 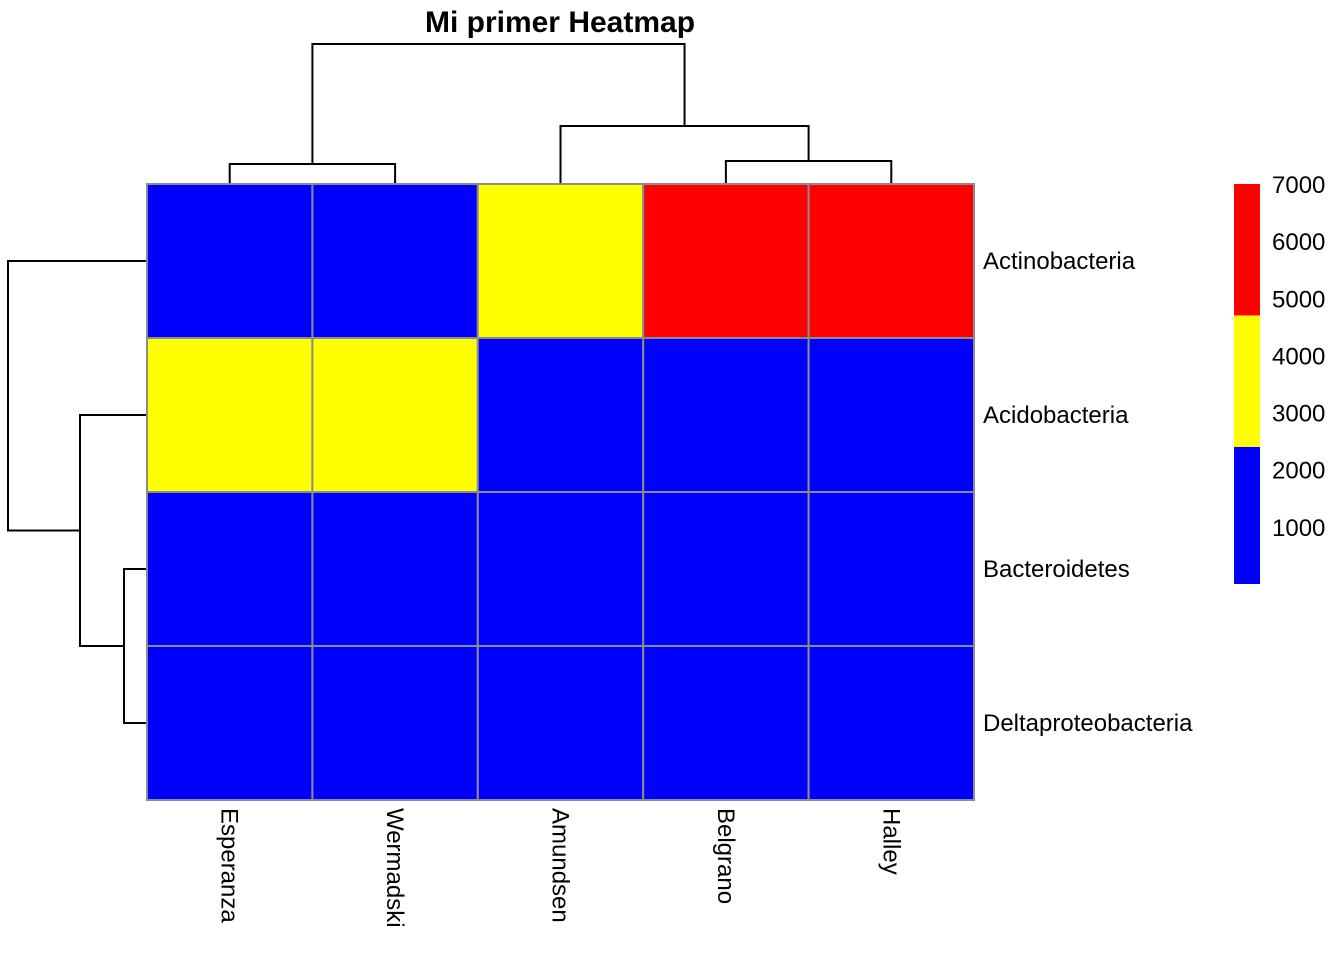 I want to click on row-dendrogram, so click(x=77, y=492).